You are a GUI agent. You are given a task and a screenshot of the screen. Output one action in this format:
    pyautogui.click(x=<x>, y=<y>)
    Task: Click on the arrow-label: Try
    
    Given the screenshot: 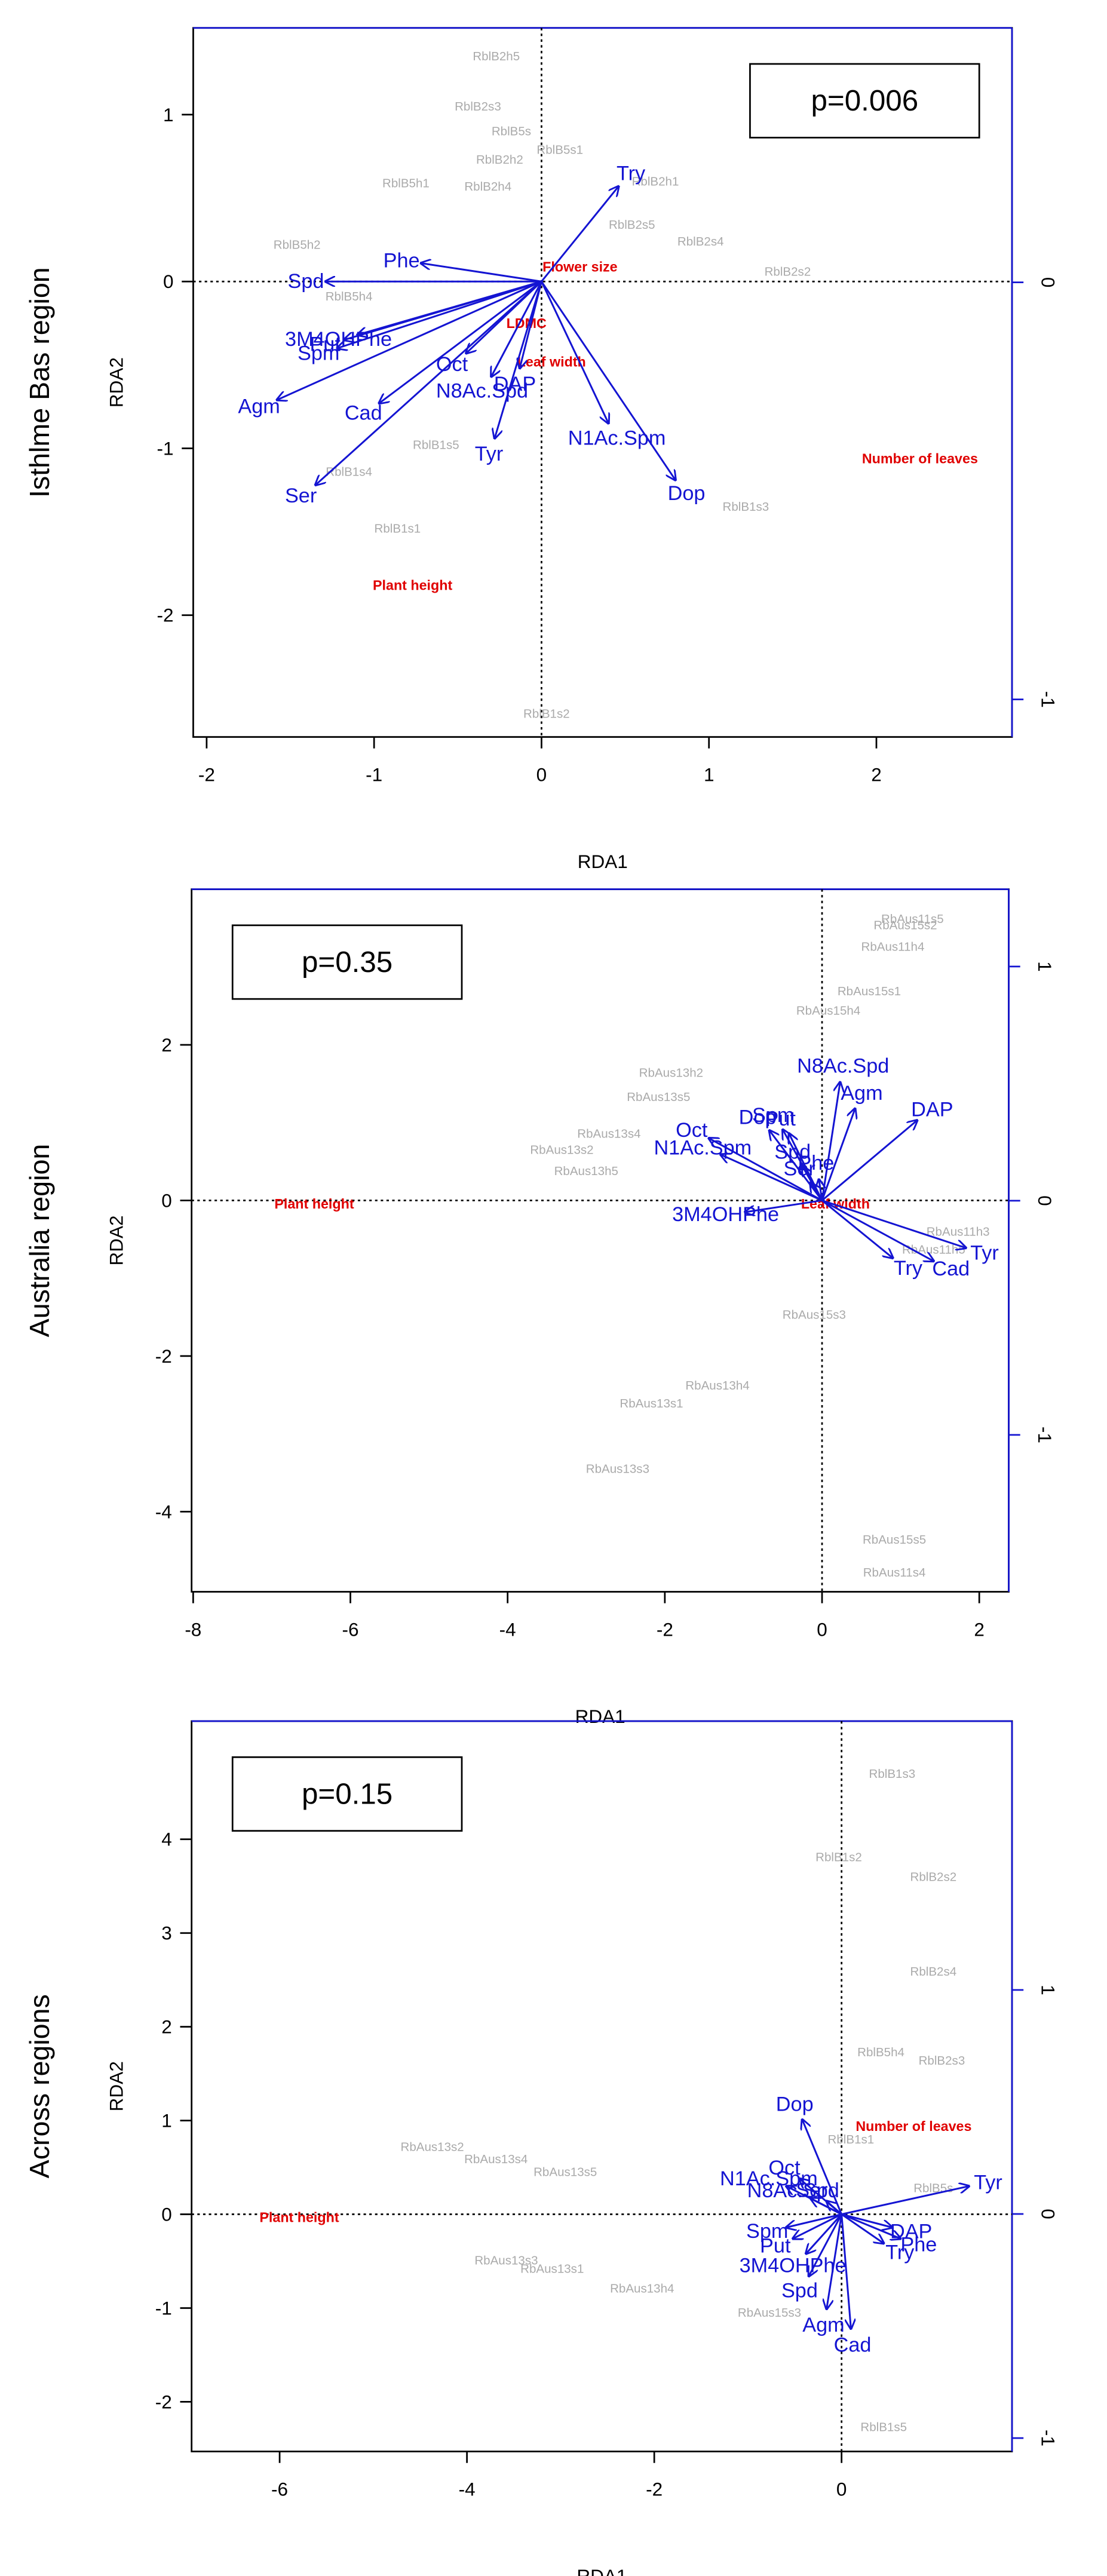 What is the action you would take?
    pyautogui.click(x=631, y=173)
    